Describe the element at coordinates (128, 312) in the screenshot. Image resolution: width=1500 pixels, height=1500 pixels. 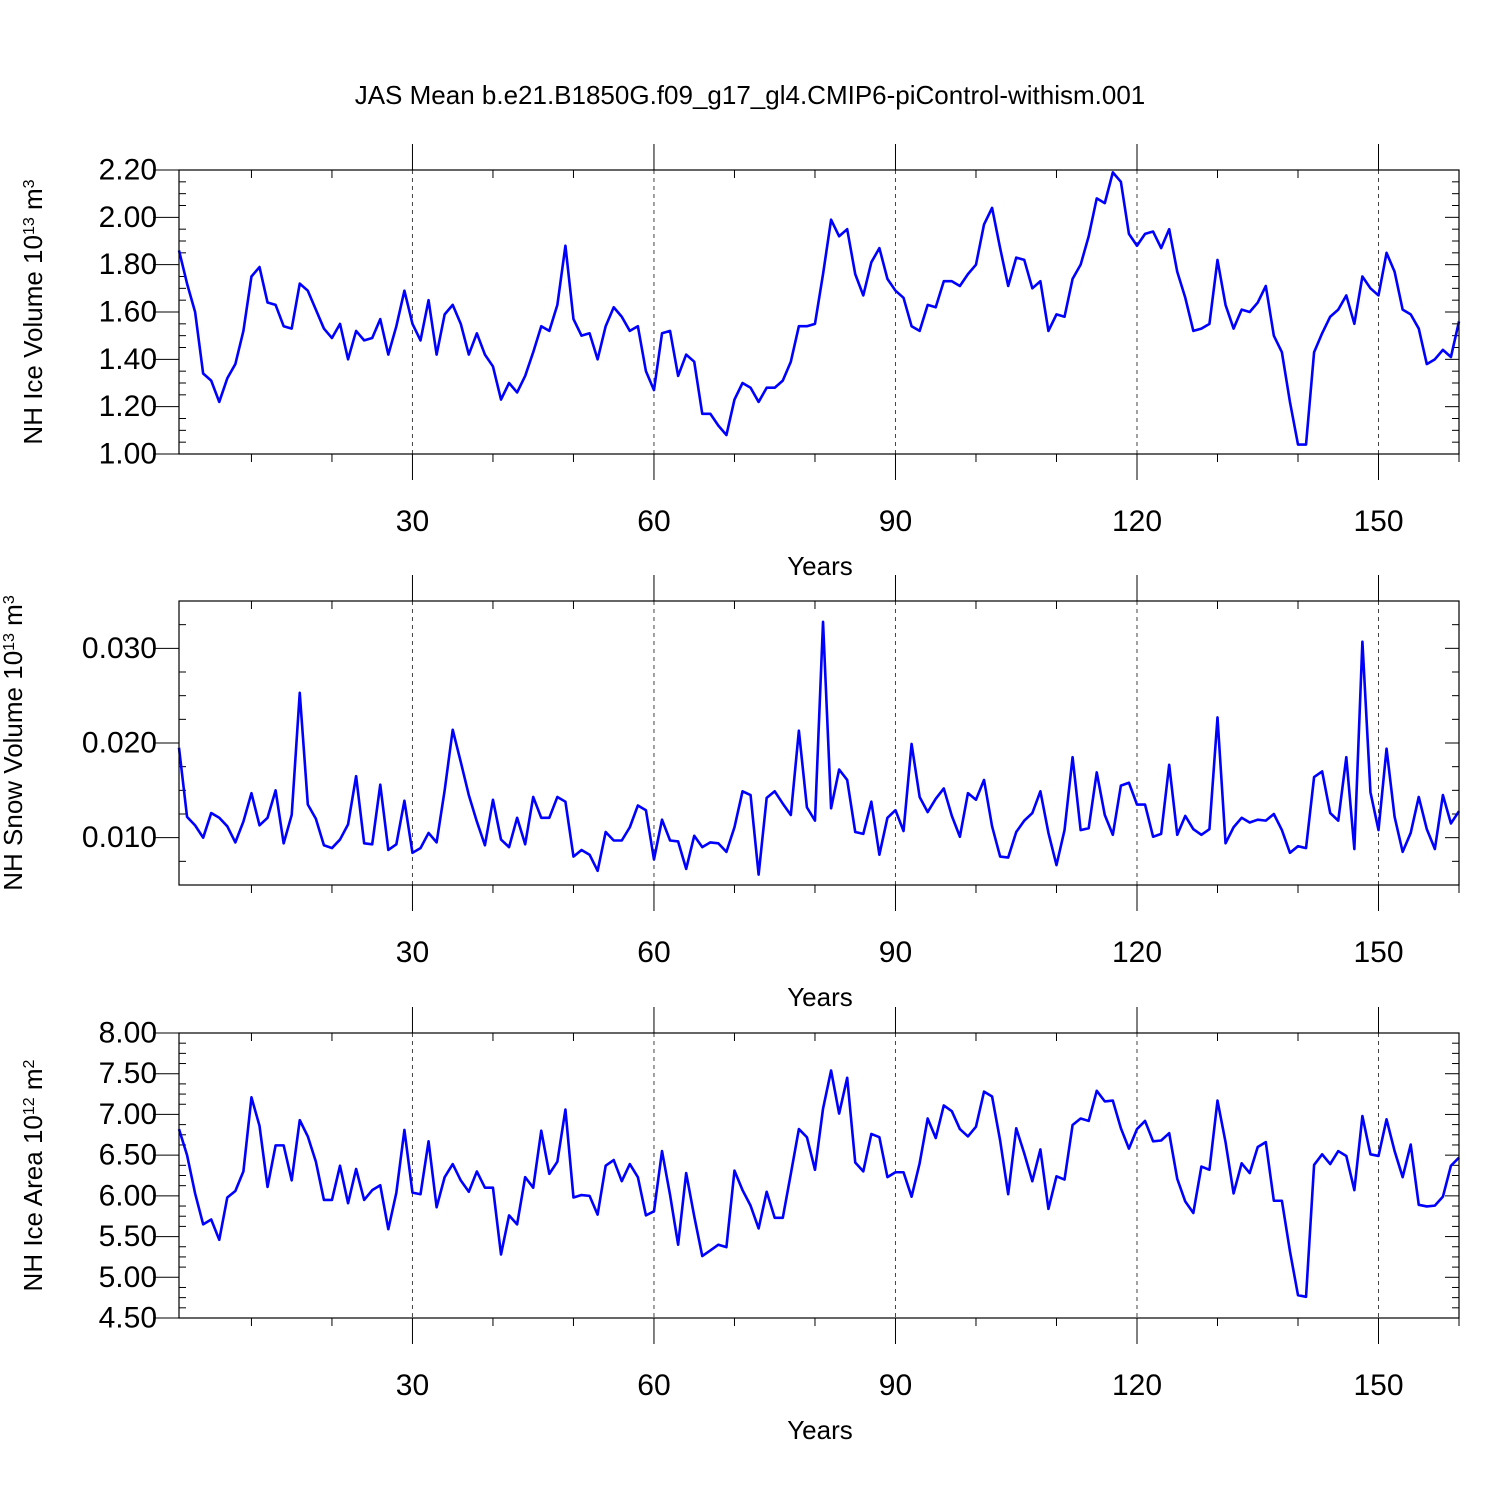
I see `y-tick-label: 1.60` at that location.